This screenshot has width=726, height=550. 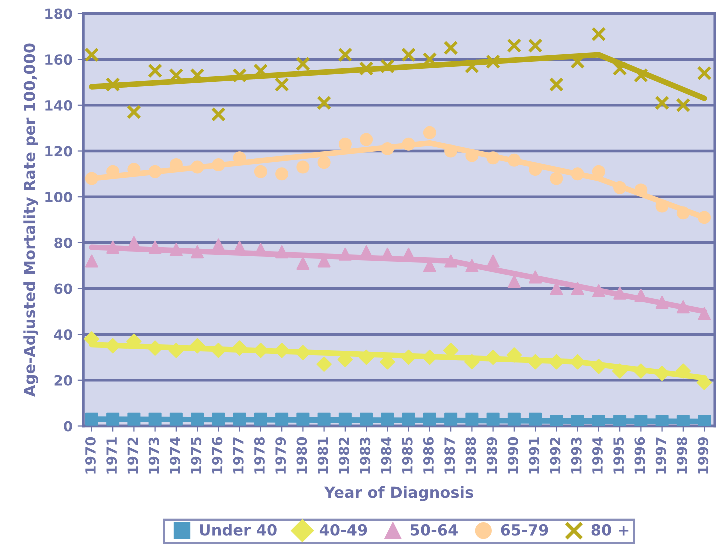 I want to click on legend-label: 65-79, so click(x=524, y=530).